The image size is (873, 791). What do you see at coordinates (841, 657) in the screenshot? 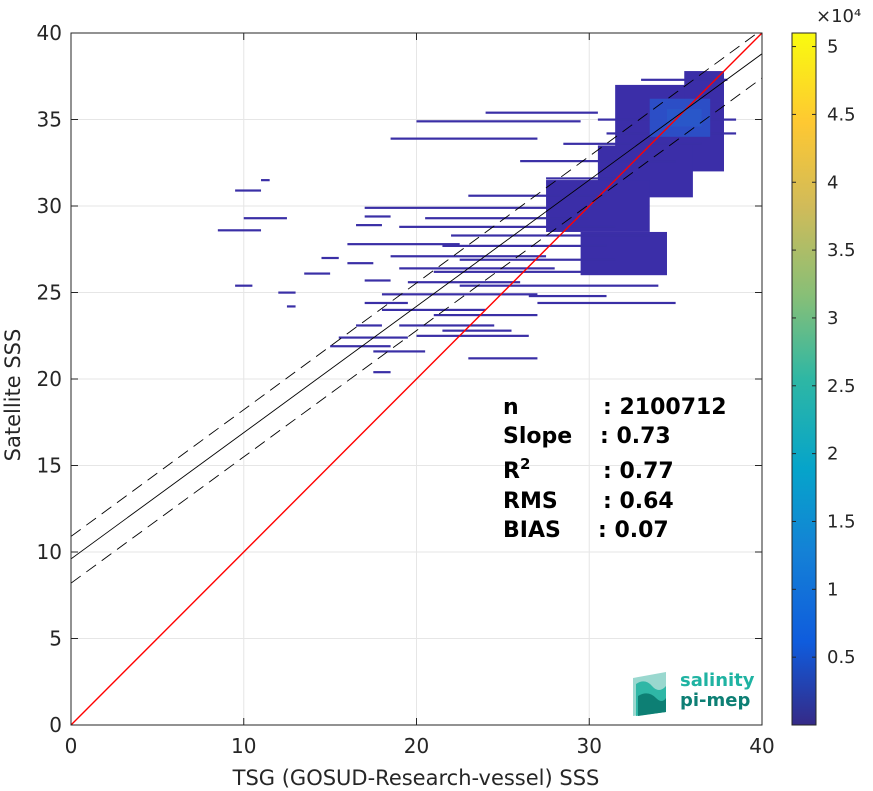
I see `colorbar-tick-label: 0.5` at bounding box center [841, 657].